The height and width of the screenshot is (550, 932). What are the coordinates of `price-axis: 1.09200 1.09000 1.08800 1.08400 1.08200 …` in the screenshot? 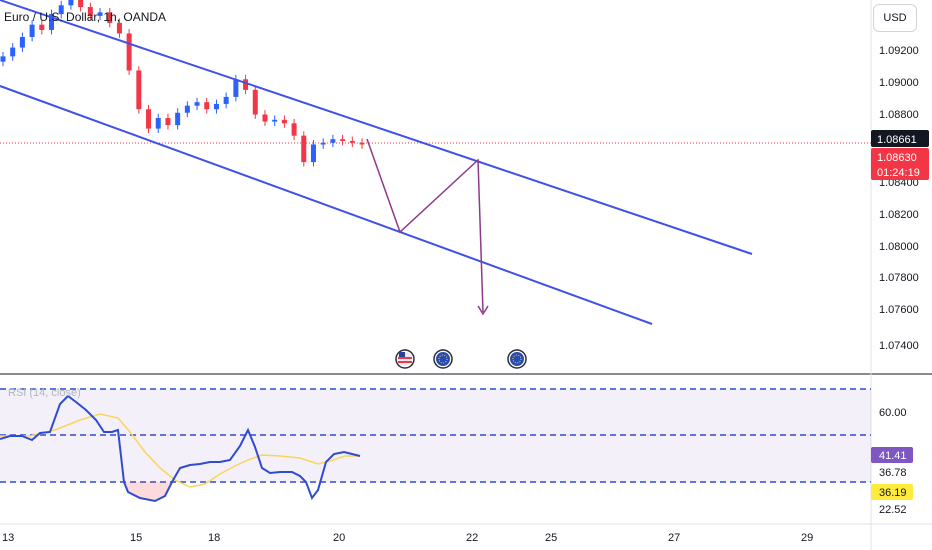 It's located at (899, 198).